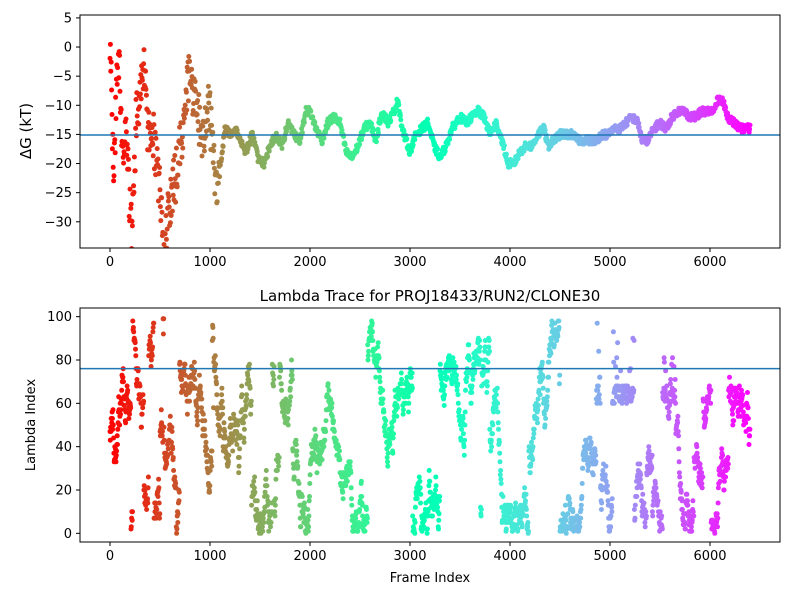 This screenshot has height=600, width=800. Describe the element at coordinates (63, 361) in the screenshot. I see `lambda-y-tick-label: 80` at that location.